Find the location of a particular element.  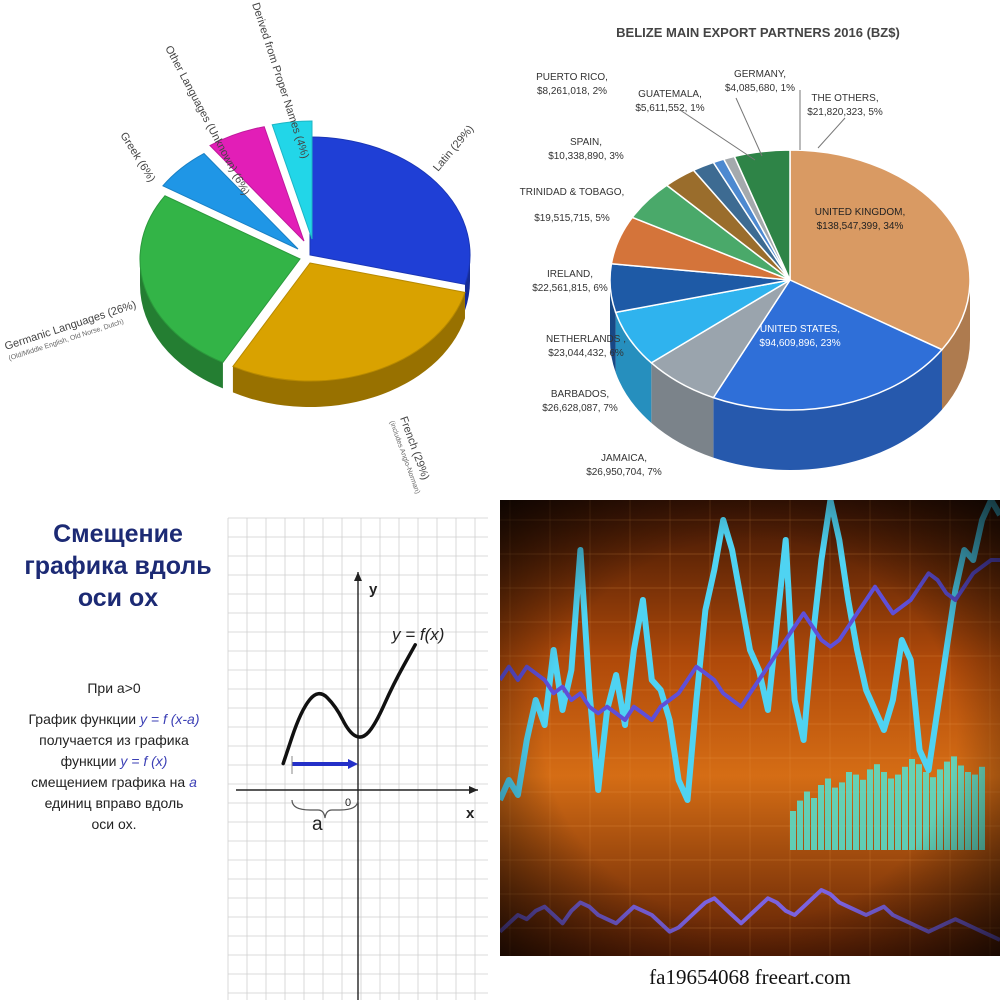

shift-label: a is located at coordinates (317, 824).